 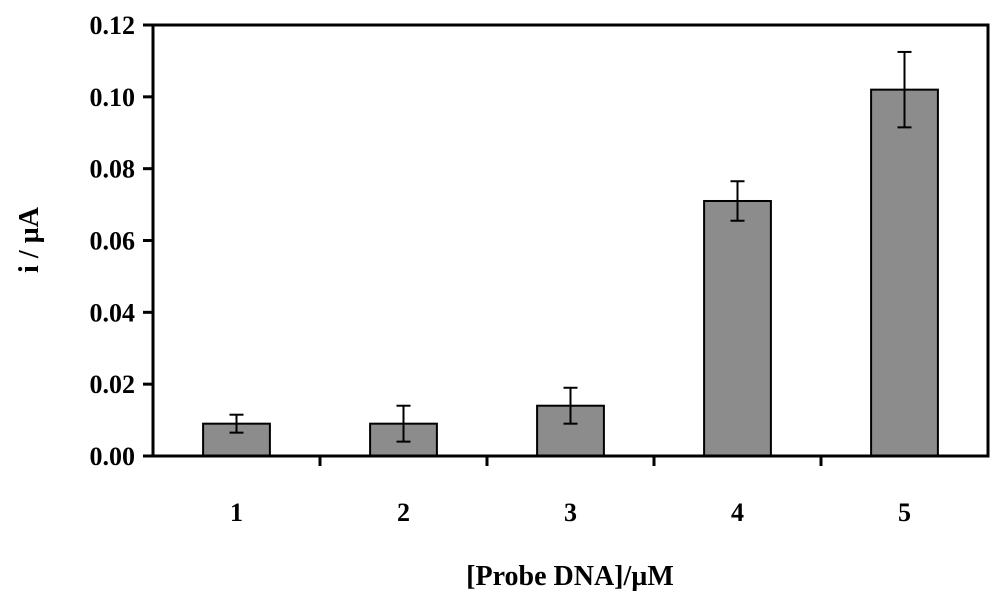 I want to click on x-tick-label: 3, so click(x=570, y=512).